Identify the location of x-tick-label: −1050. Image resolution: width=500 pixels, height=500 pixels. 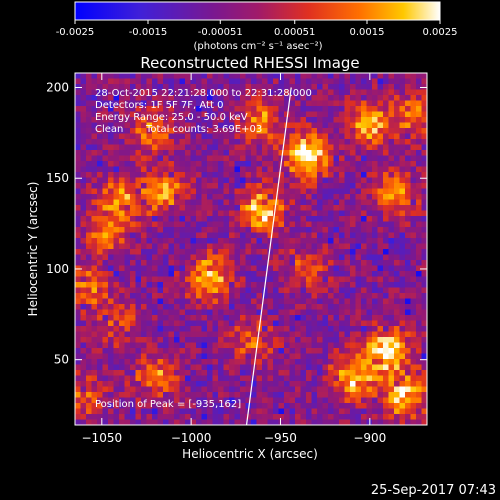
(102, 438).